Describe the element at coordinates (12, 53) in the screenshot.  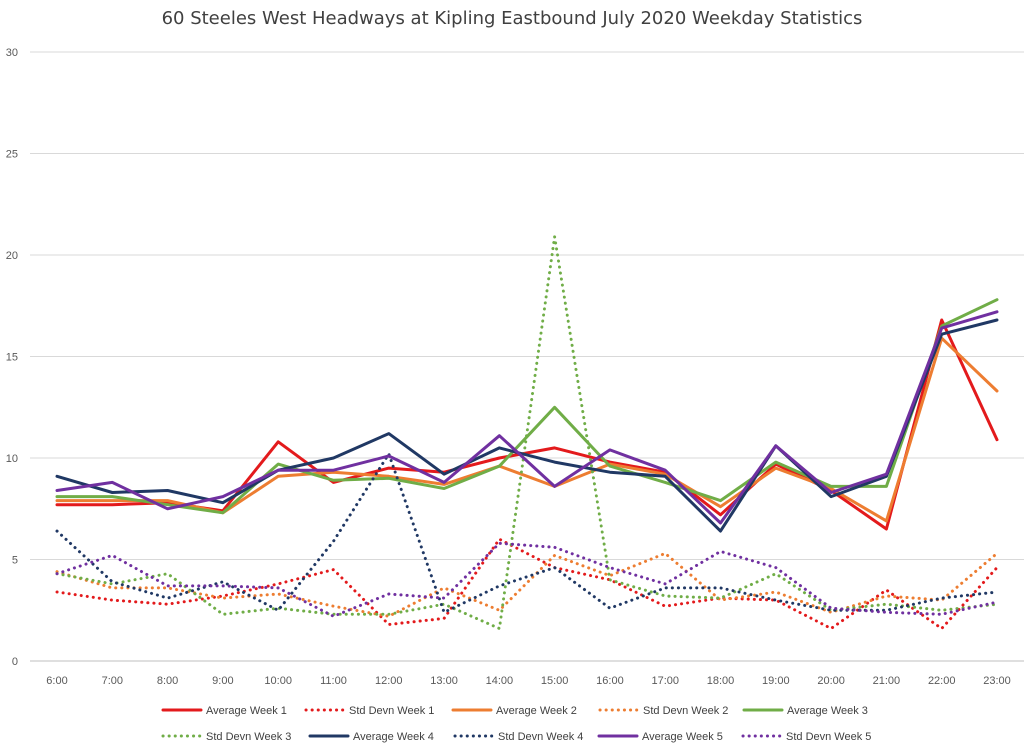
I see `y-tick-label: 30` at that location.